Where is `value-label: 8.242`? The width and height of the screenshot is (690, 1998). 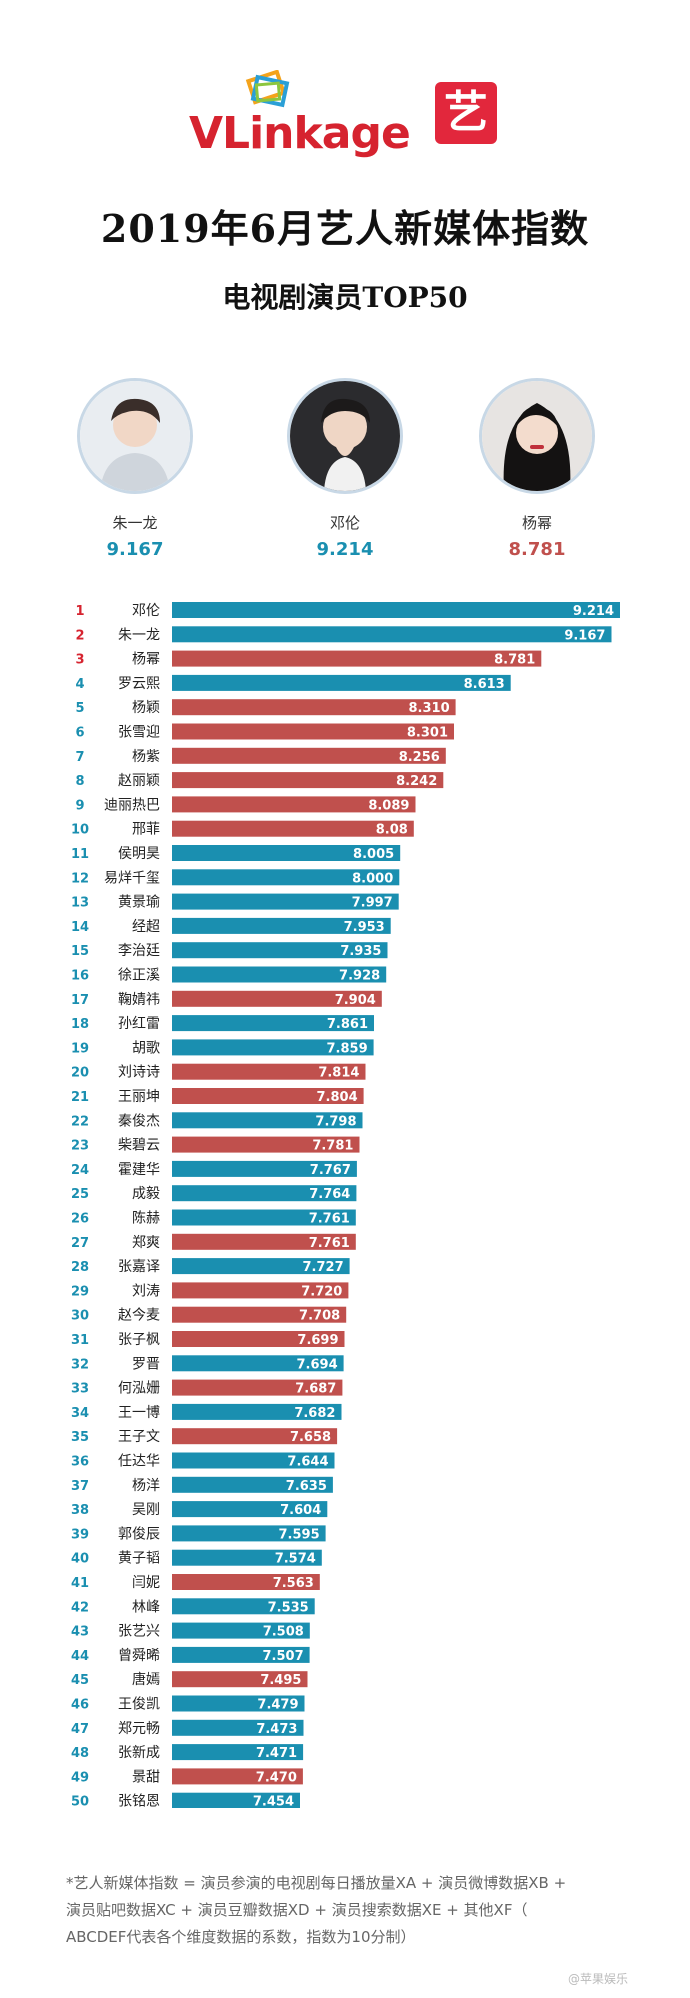
value-label: 8.242 is located at coordinates (416, 781).